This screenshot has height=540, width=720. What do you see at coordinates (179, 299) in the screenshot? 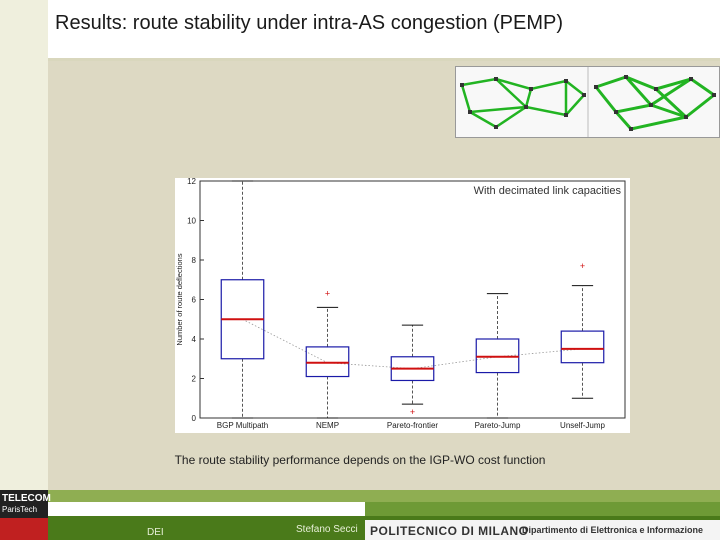
I see `y-axis-label: Number of route deflections` at bounding box center [179, 299].